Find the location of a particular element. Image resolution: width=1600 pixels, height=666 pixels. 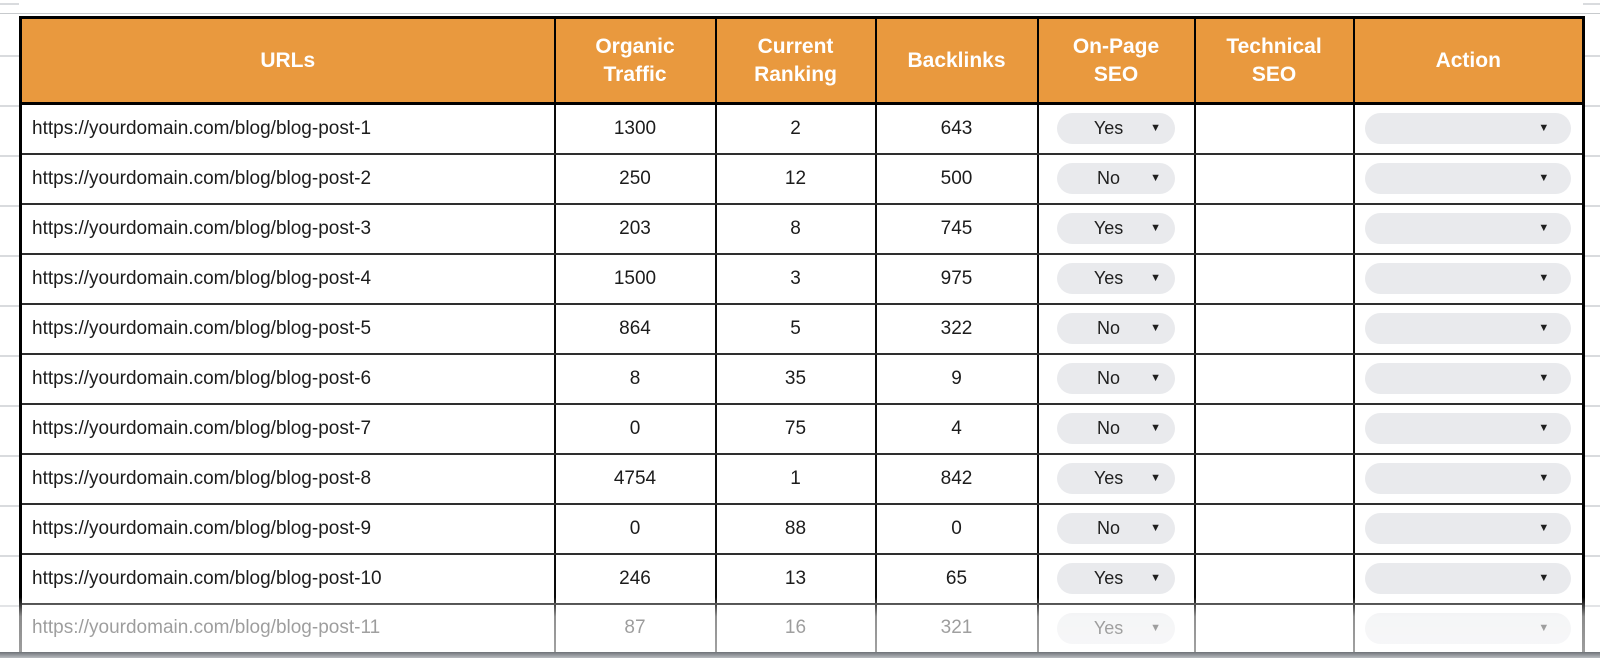

current-ranking-value: 88 is located at coordinates (795, 528).